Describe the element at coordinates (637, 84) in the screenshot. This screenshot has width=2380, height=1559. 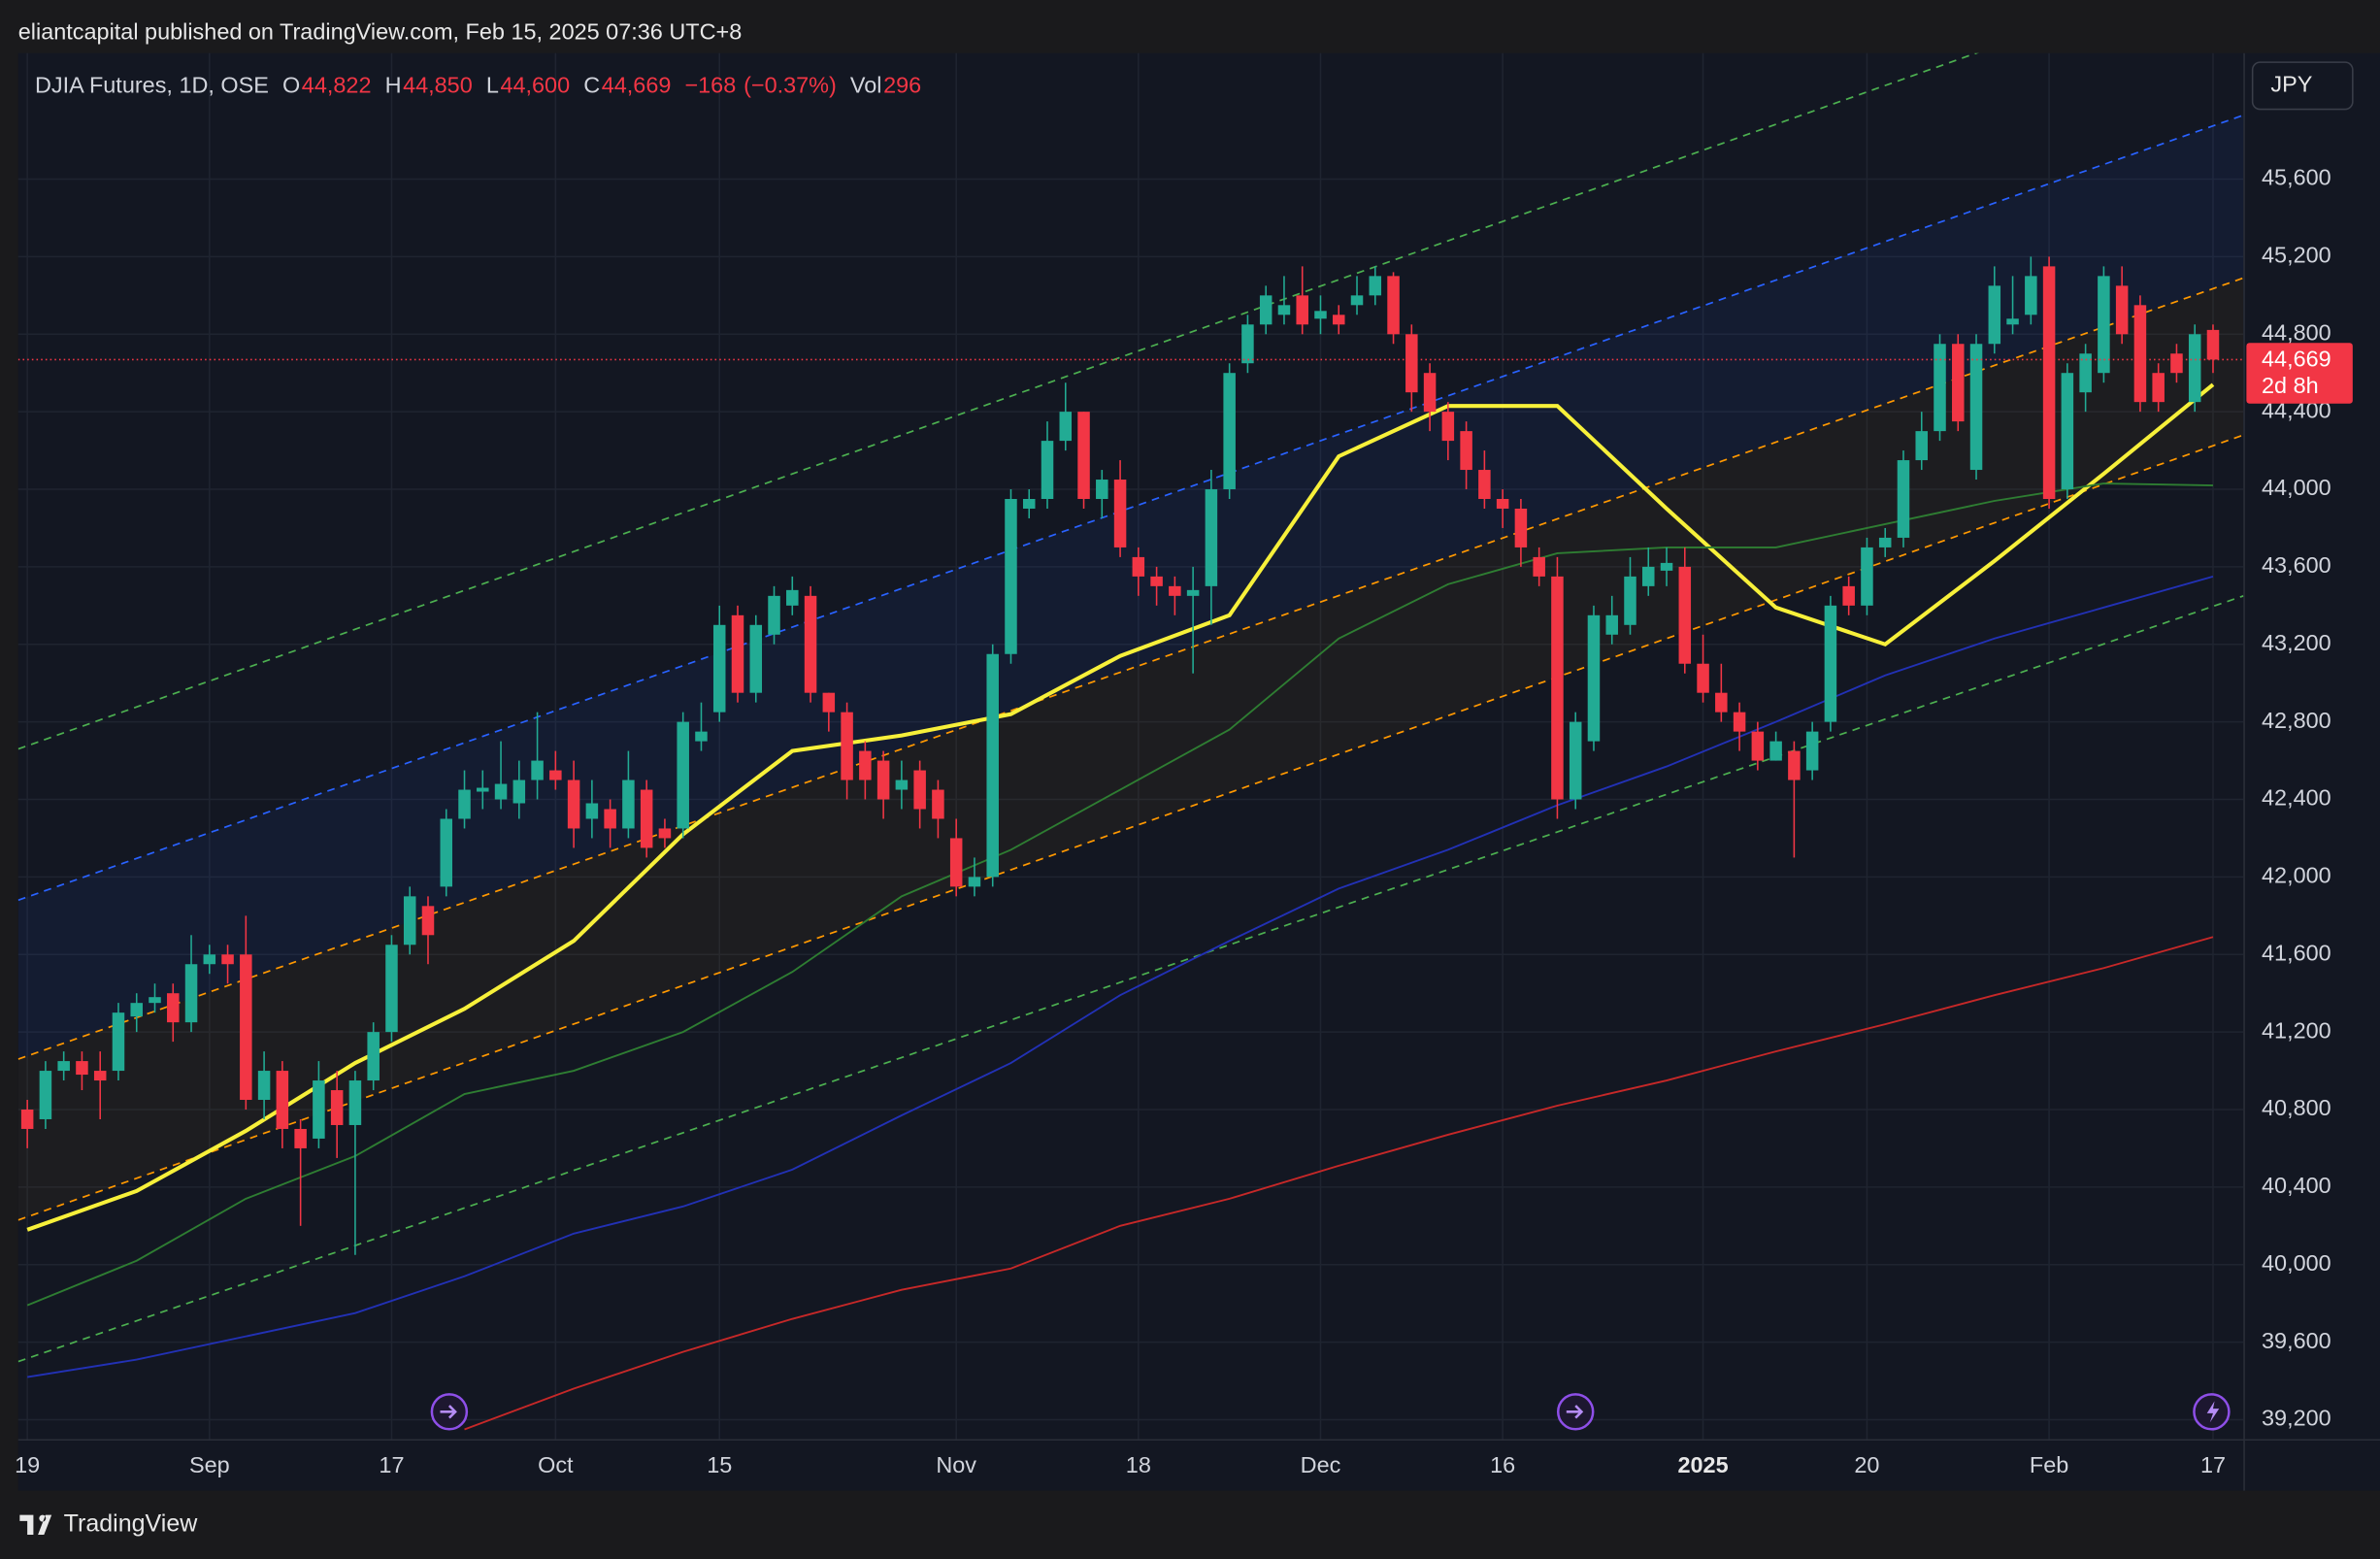
I see `legend-value: 44,669` at that location.